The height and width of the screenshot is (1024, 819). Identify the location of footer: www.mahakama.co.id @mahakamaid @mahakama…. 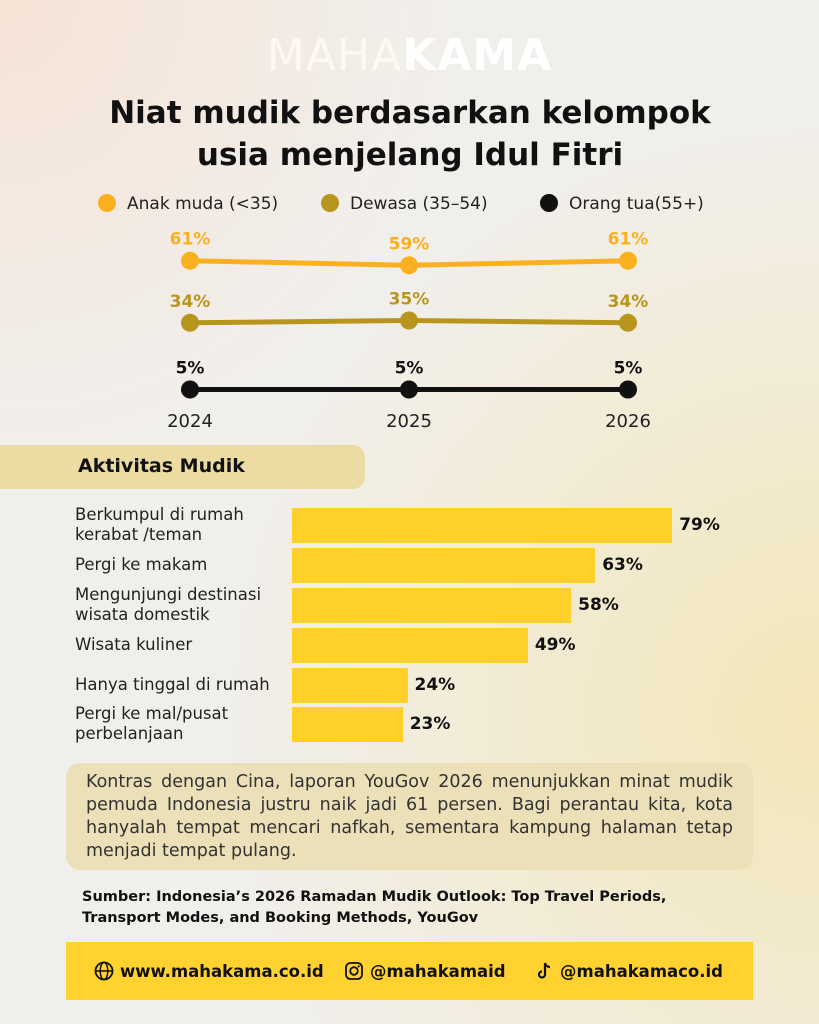
(409, 971).